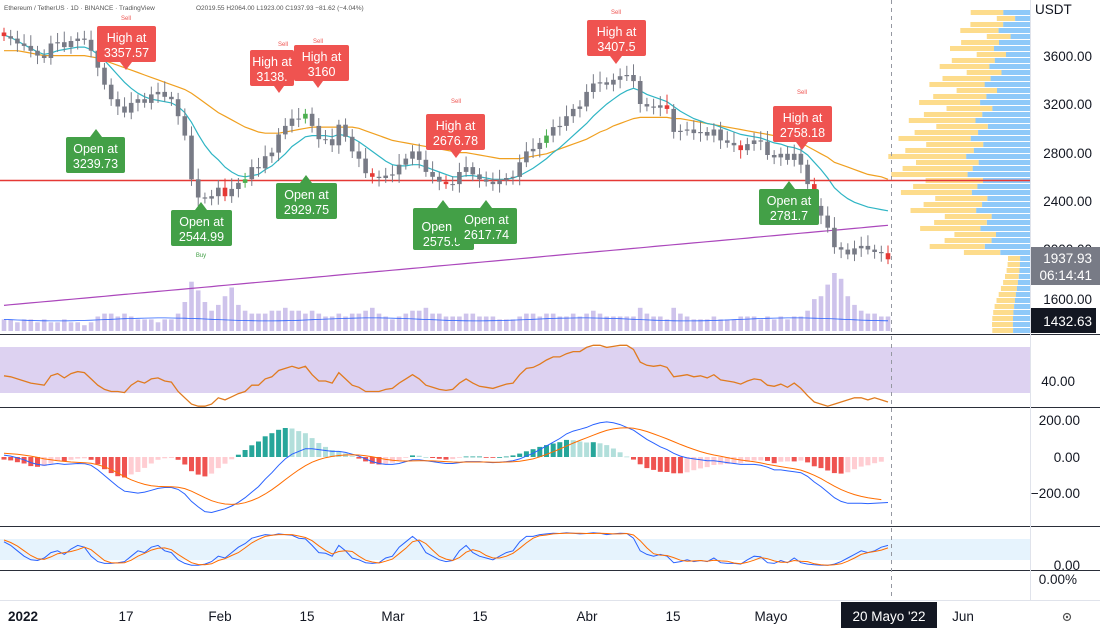 The image size is (1100, 630). What do you see at coordinates (515, 549) in the screenshot?
I see `stochastic-panel` at bounding box center [515, 549].